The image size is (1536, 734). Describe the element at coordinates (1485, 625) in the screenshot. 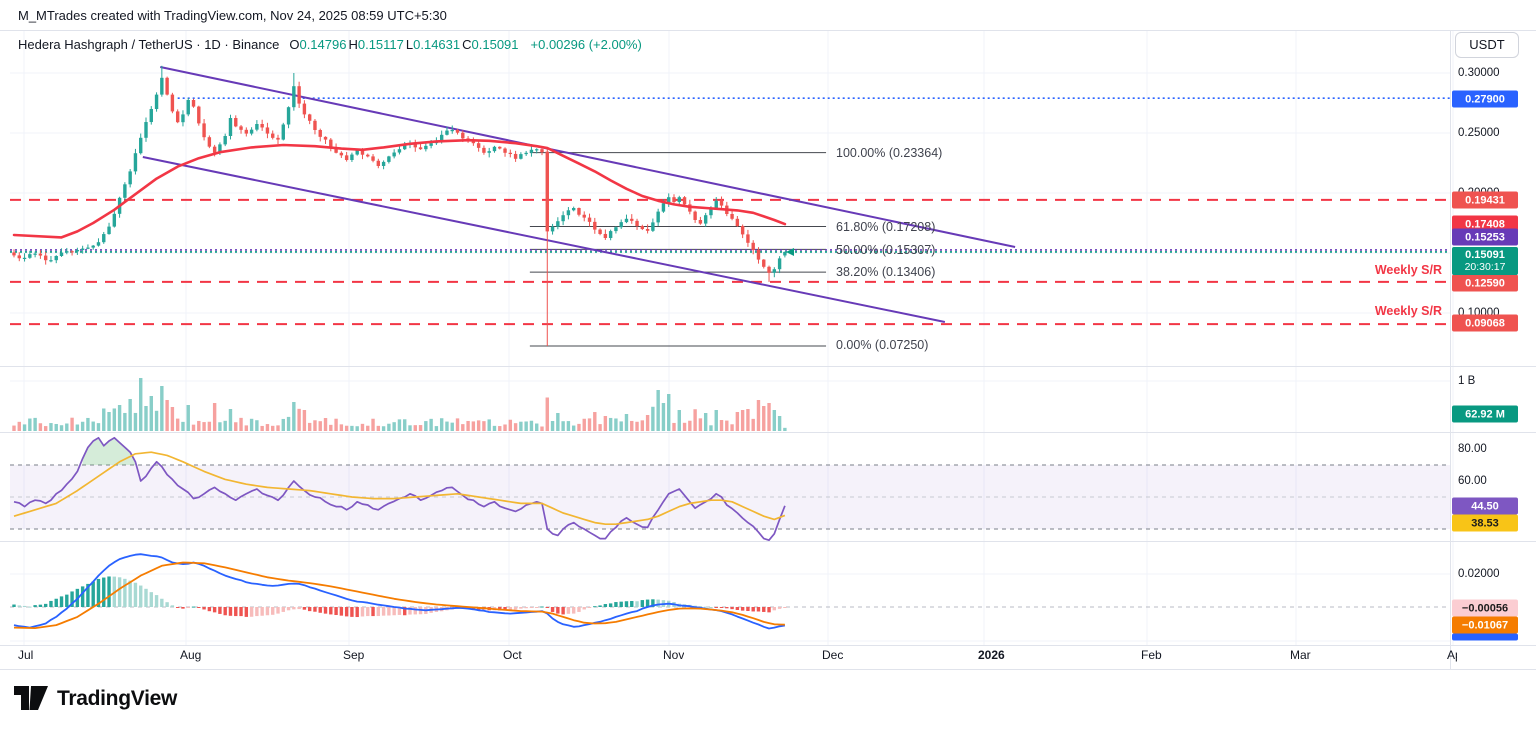

I see `macd-chip: −0.01067` at that location.